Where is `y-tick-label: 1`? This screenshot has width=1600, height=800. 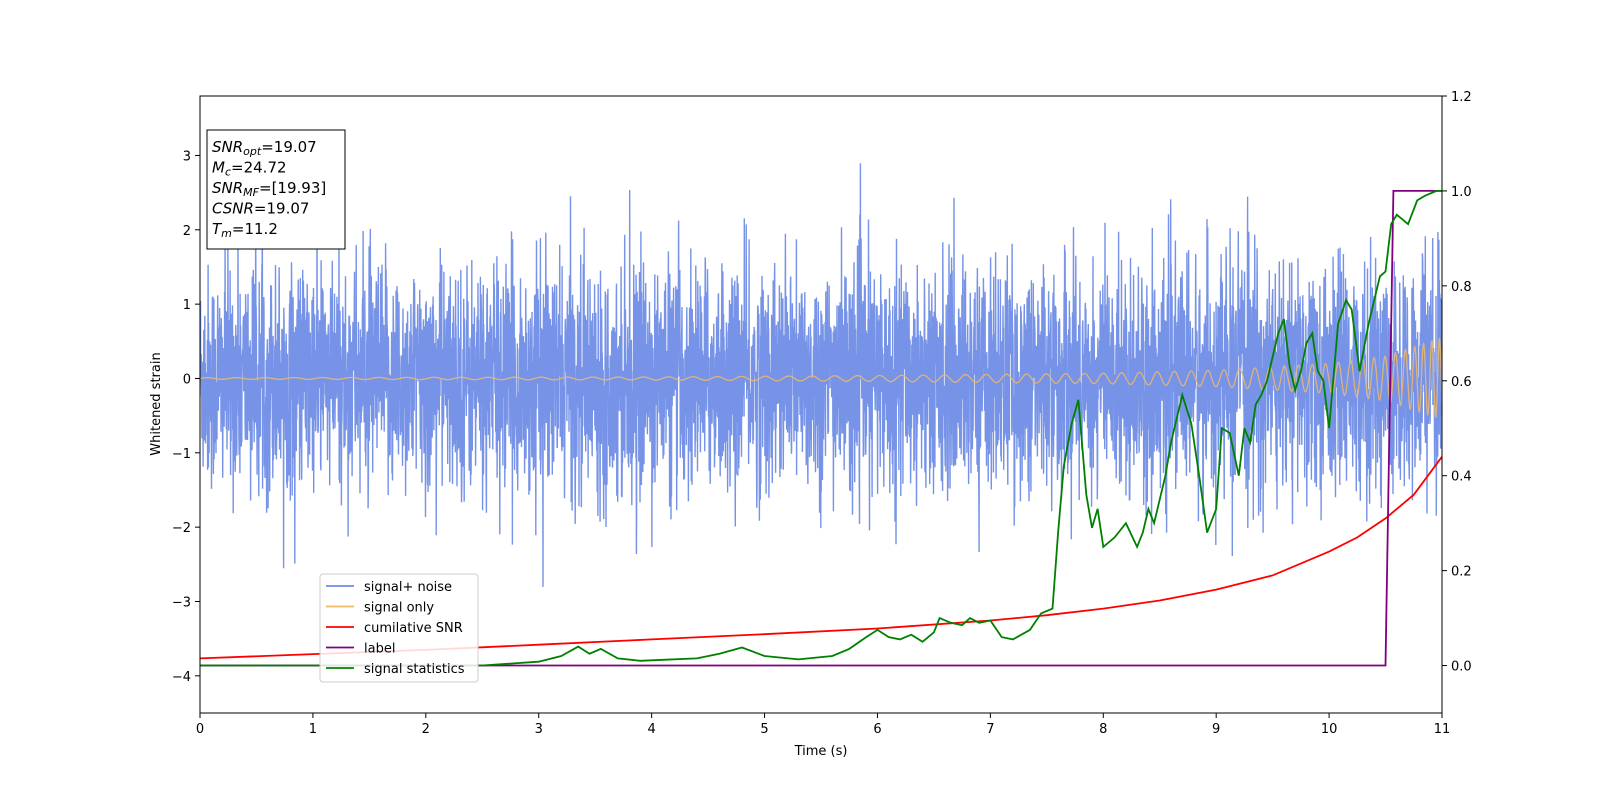 y-tick-label: 1 is located at coordinates (187, 305).